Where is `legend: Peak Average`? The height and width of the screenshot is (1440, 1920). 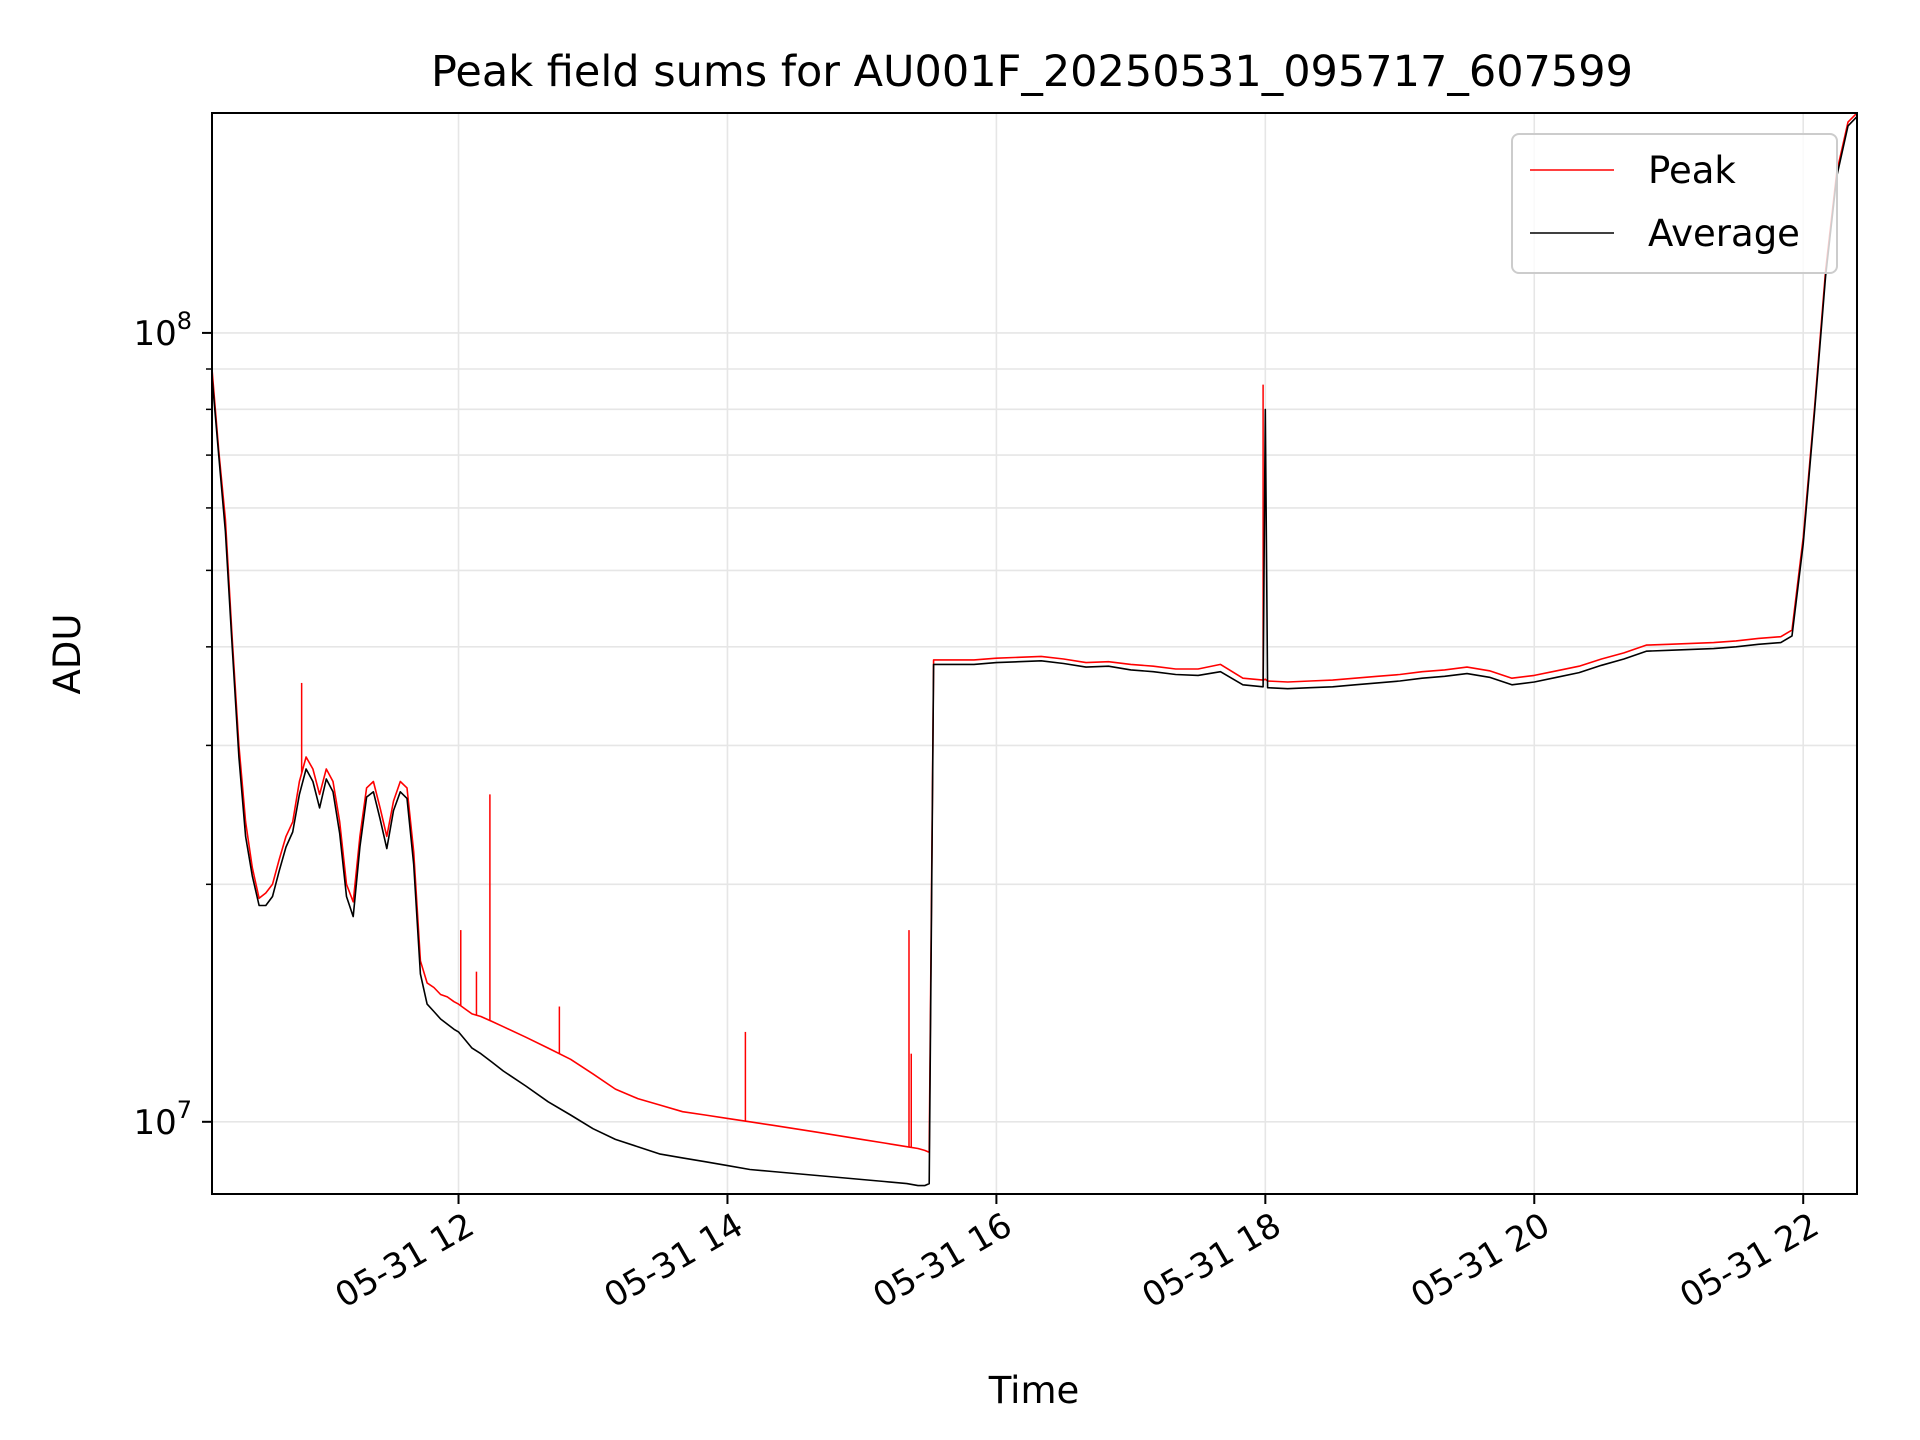 legend: Peak Average is located at coordinates (1674, 203).